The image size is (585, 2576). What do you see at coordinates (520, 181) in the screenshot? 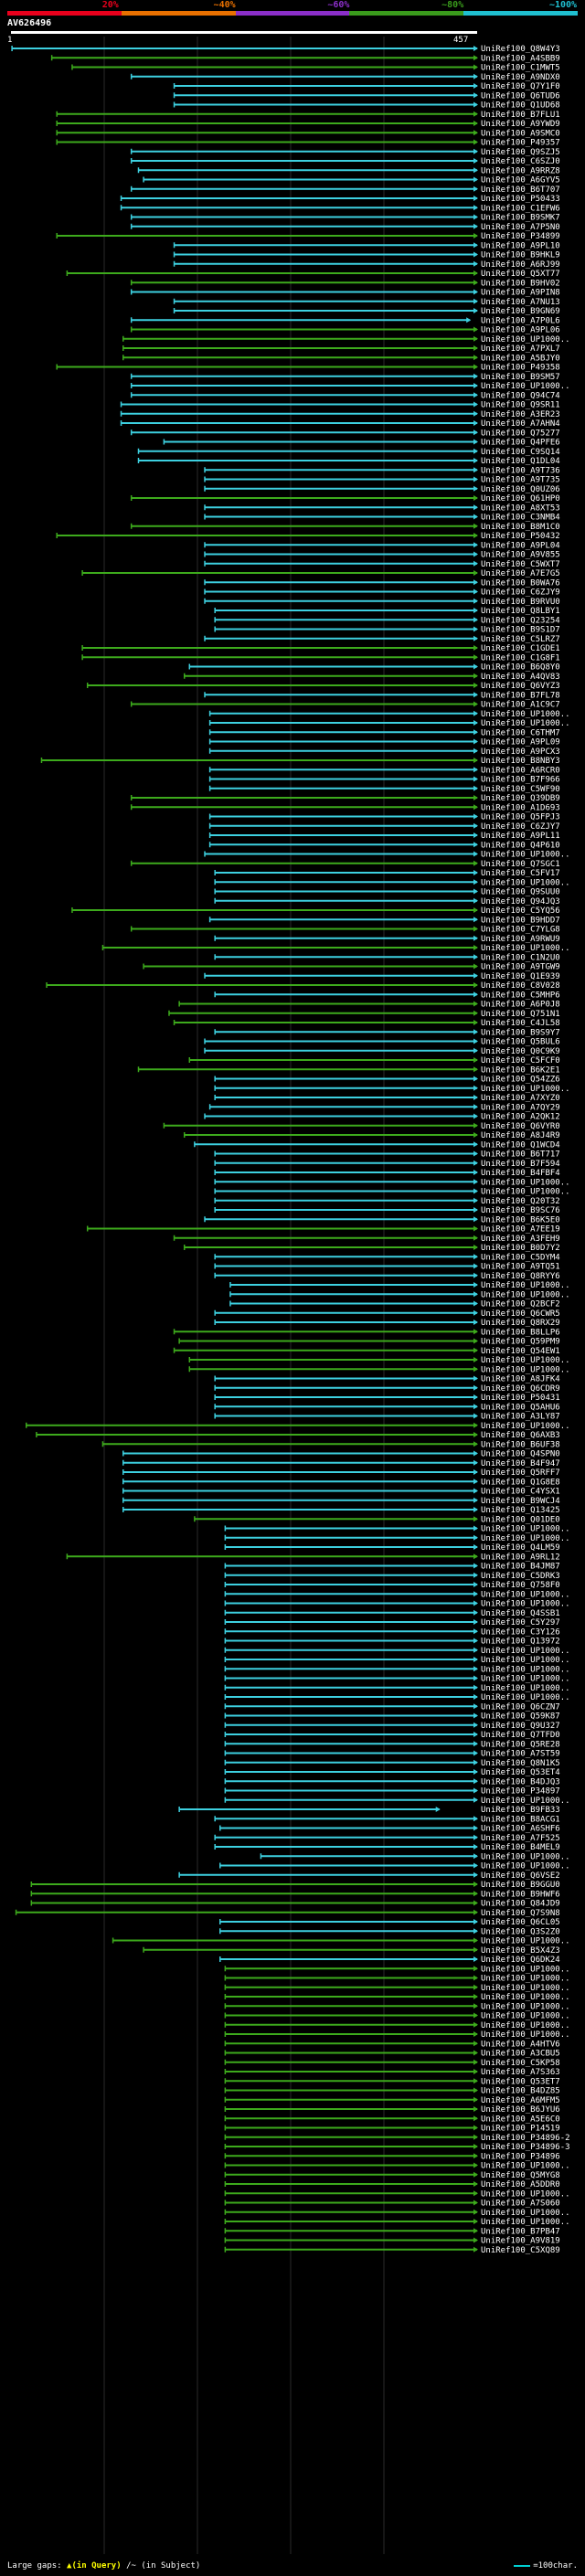
I see `hit-label: UniRef100_A6GYV5` at bounding box center [520, 181].